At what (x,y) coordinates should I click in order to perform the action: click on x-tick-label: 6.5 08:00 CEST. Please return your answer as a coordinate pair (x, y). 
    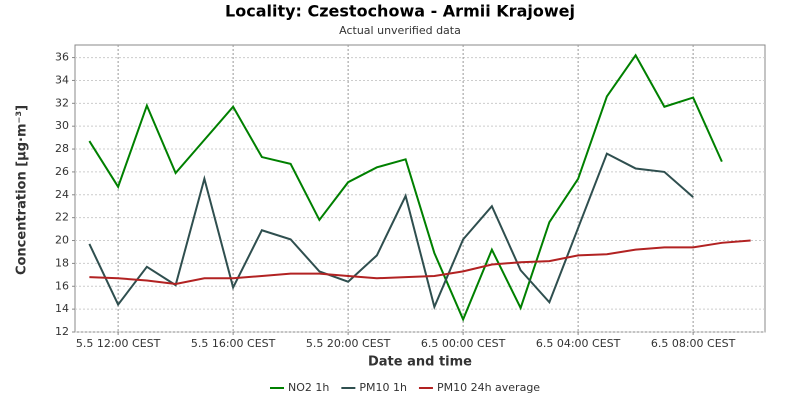
    Looking at the image, I should click on (693, 343).